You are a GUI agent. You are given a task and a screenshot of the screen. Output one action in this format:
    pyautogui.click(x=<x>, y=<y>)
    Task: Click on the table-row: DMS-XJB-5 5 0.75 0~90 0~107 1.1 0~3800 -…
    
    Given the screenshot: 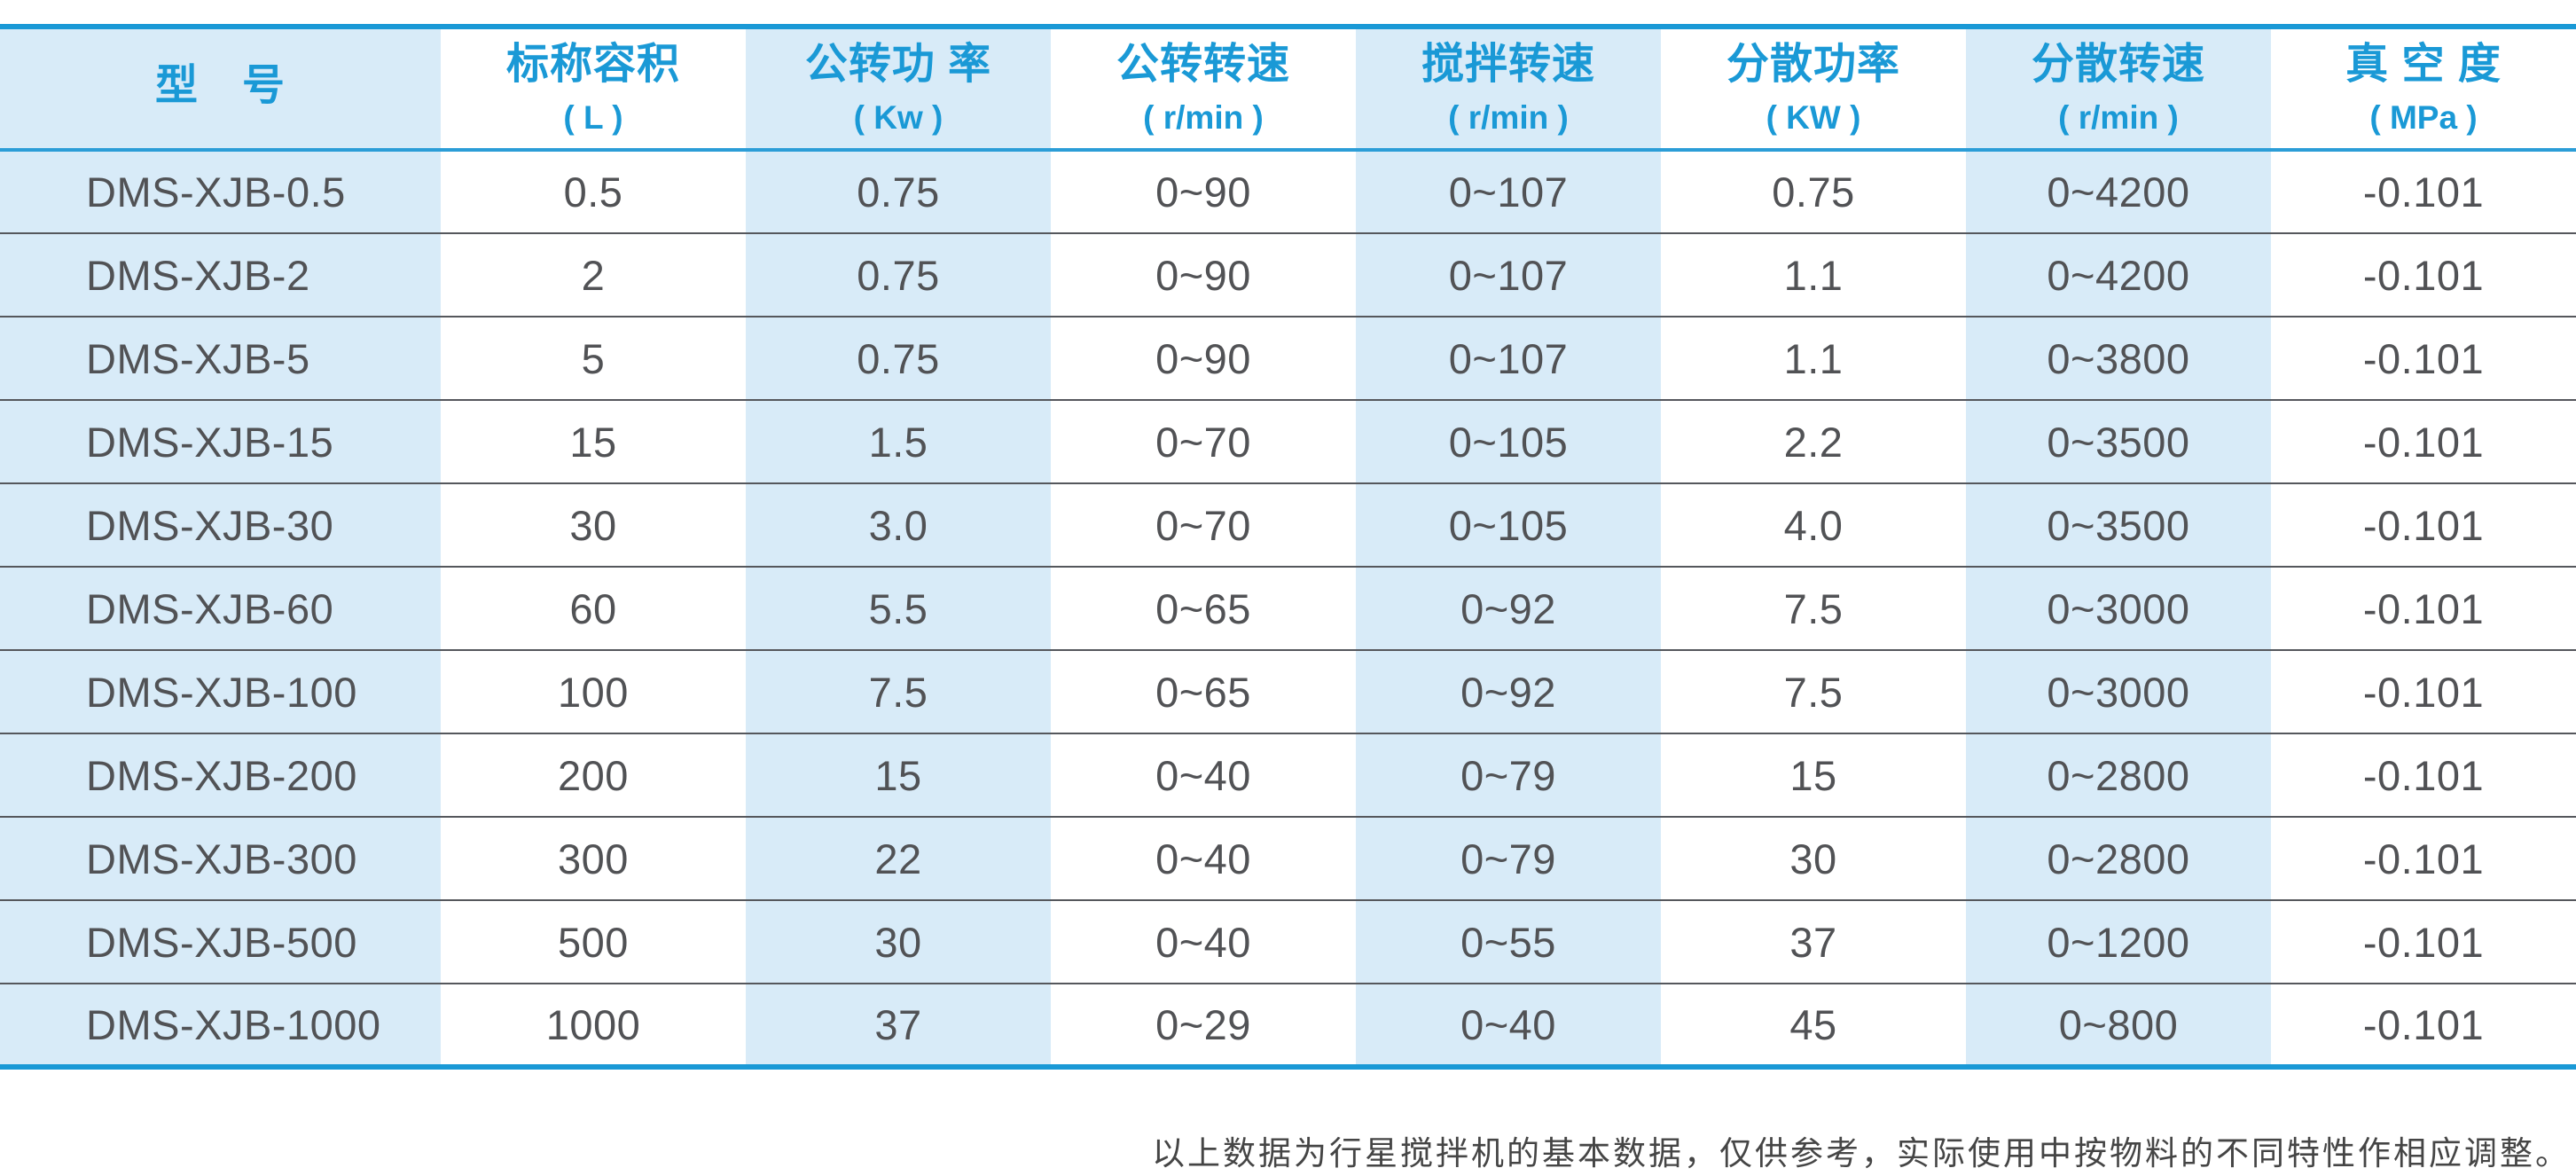 What is the action you would take?
    pyautogui.click(x=1288, y=358)
    